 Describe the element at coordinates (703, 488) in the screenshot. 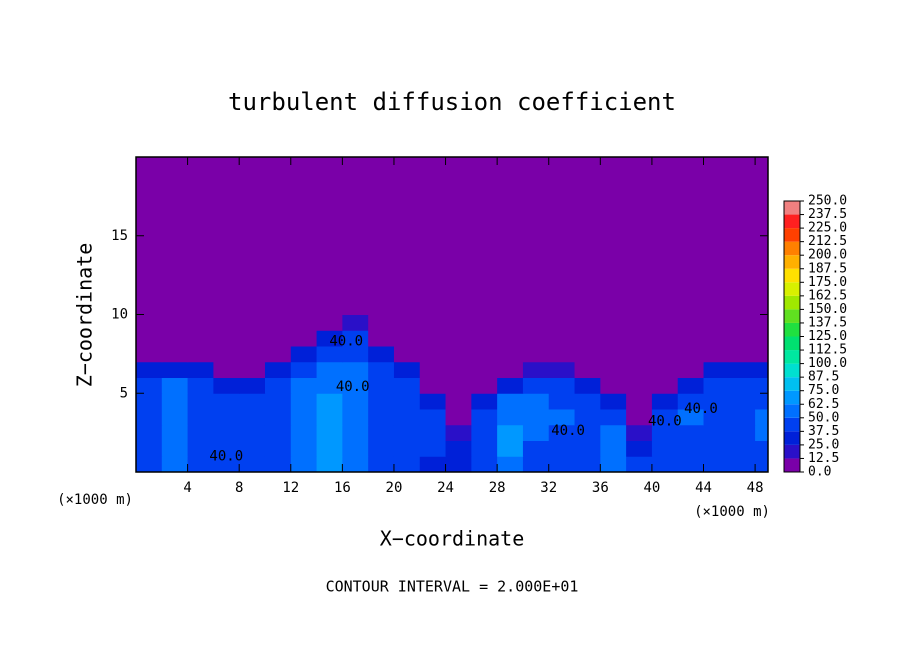

I see `x-tick-label: 44` at that location.